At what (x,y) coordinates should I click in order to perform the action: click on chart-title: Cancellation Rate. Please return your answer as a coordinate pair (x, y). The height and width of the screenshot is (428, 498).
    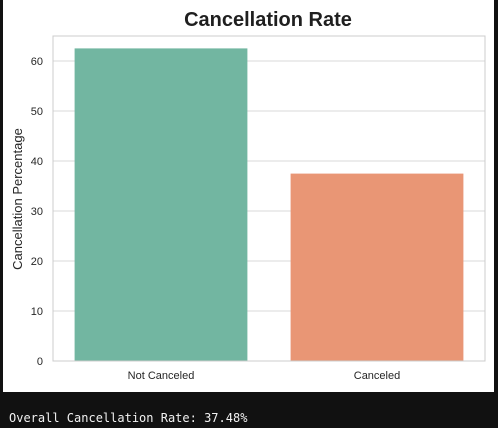
    Looking at the image, I should click on (268, 20).